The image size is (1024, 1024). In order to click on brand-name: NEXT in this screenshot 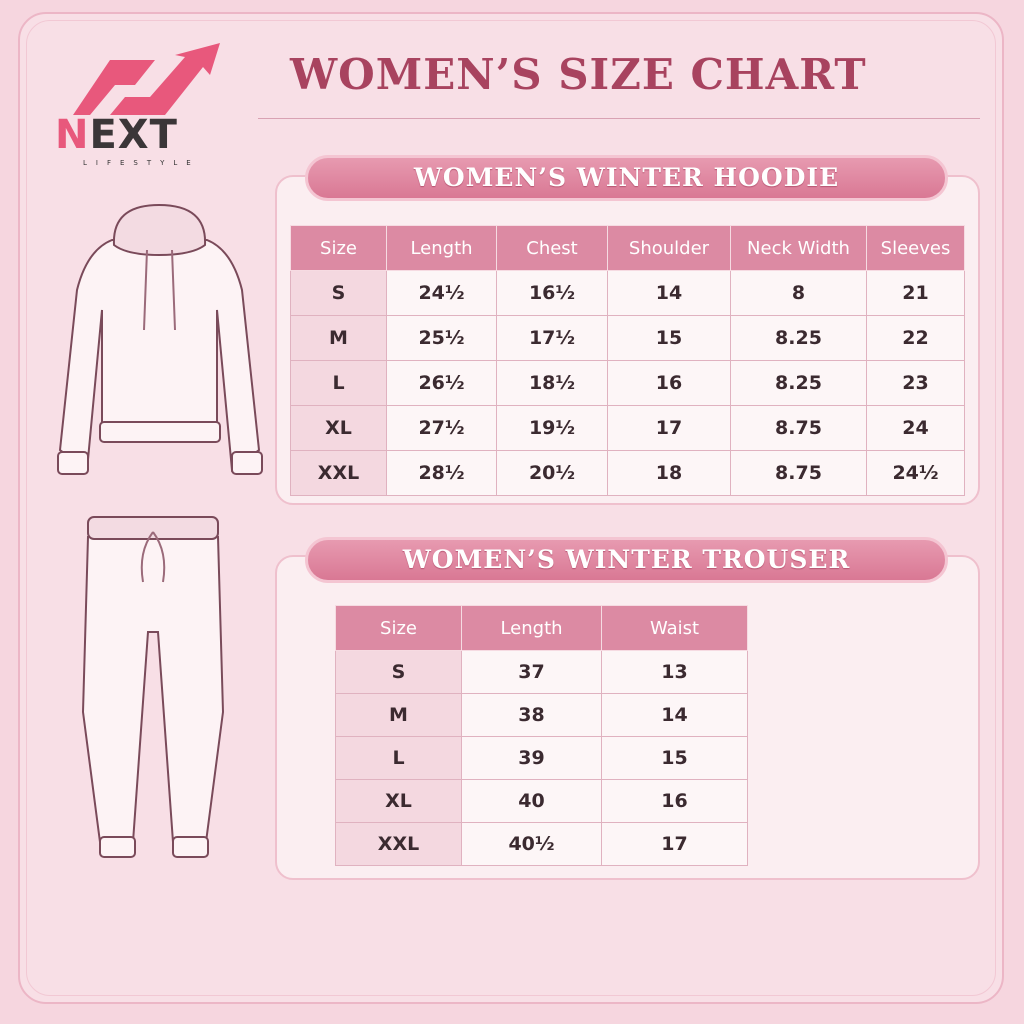, I will do `click(116, 135)`.